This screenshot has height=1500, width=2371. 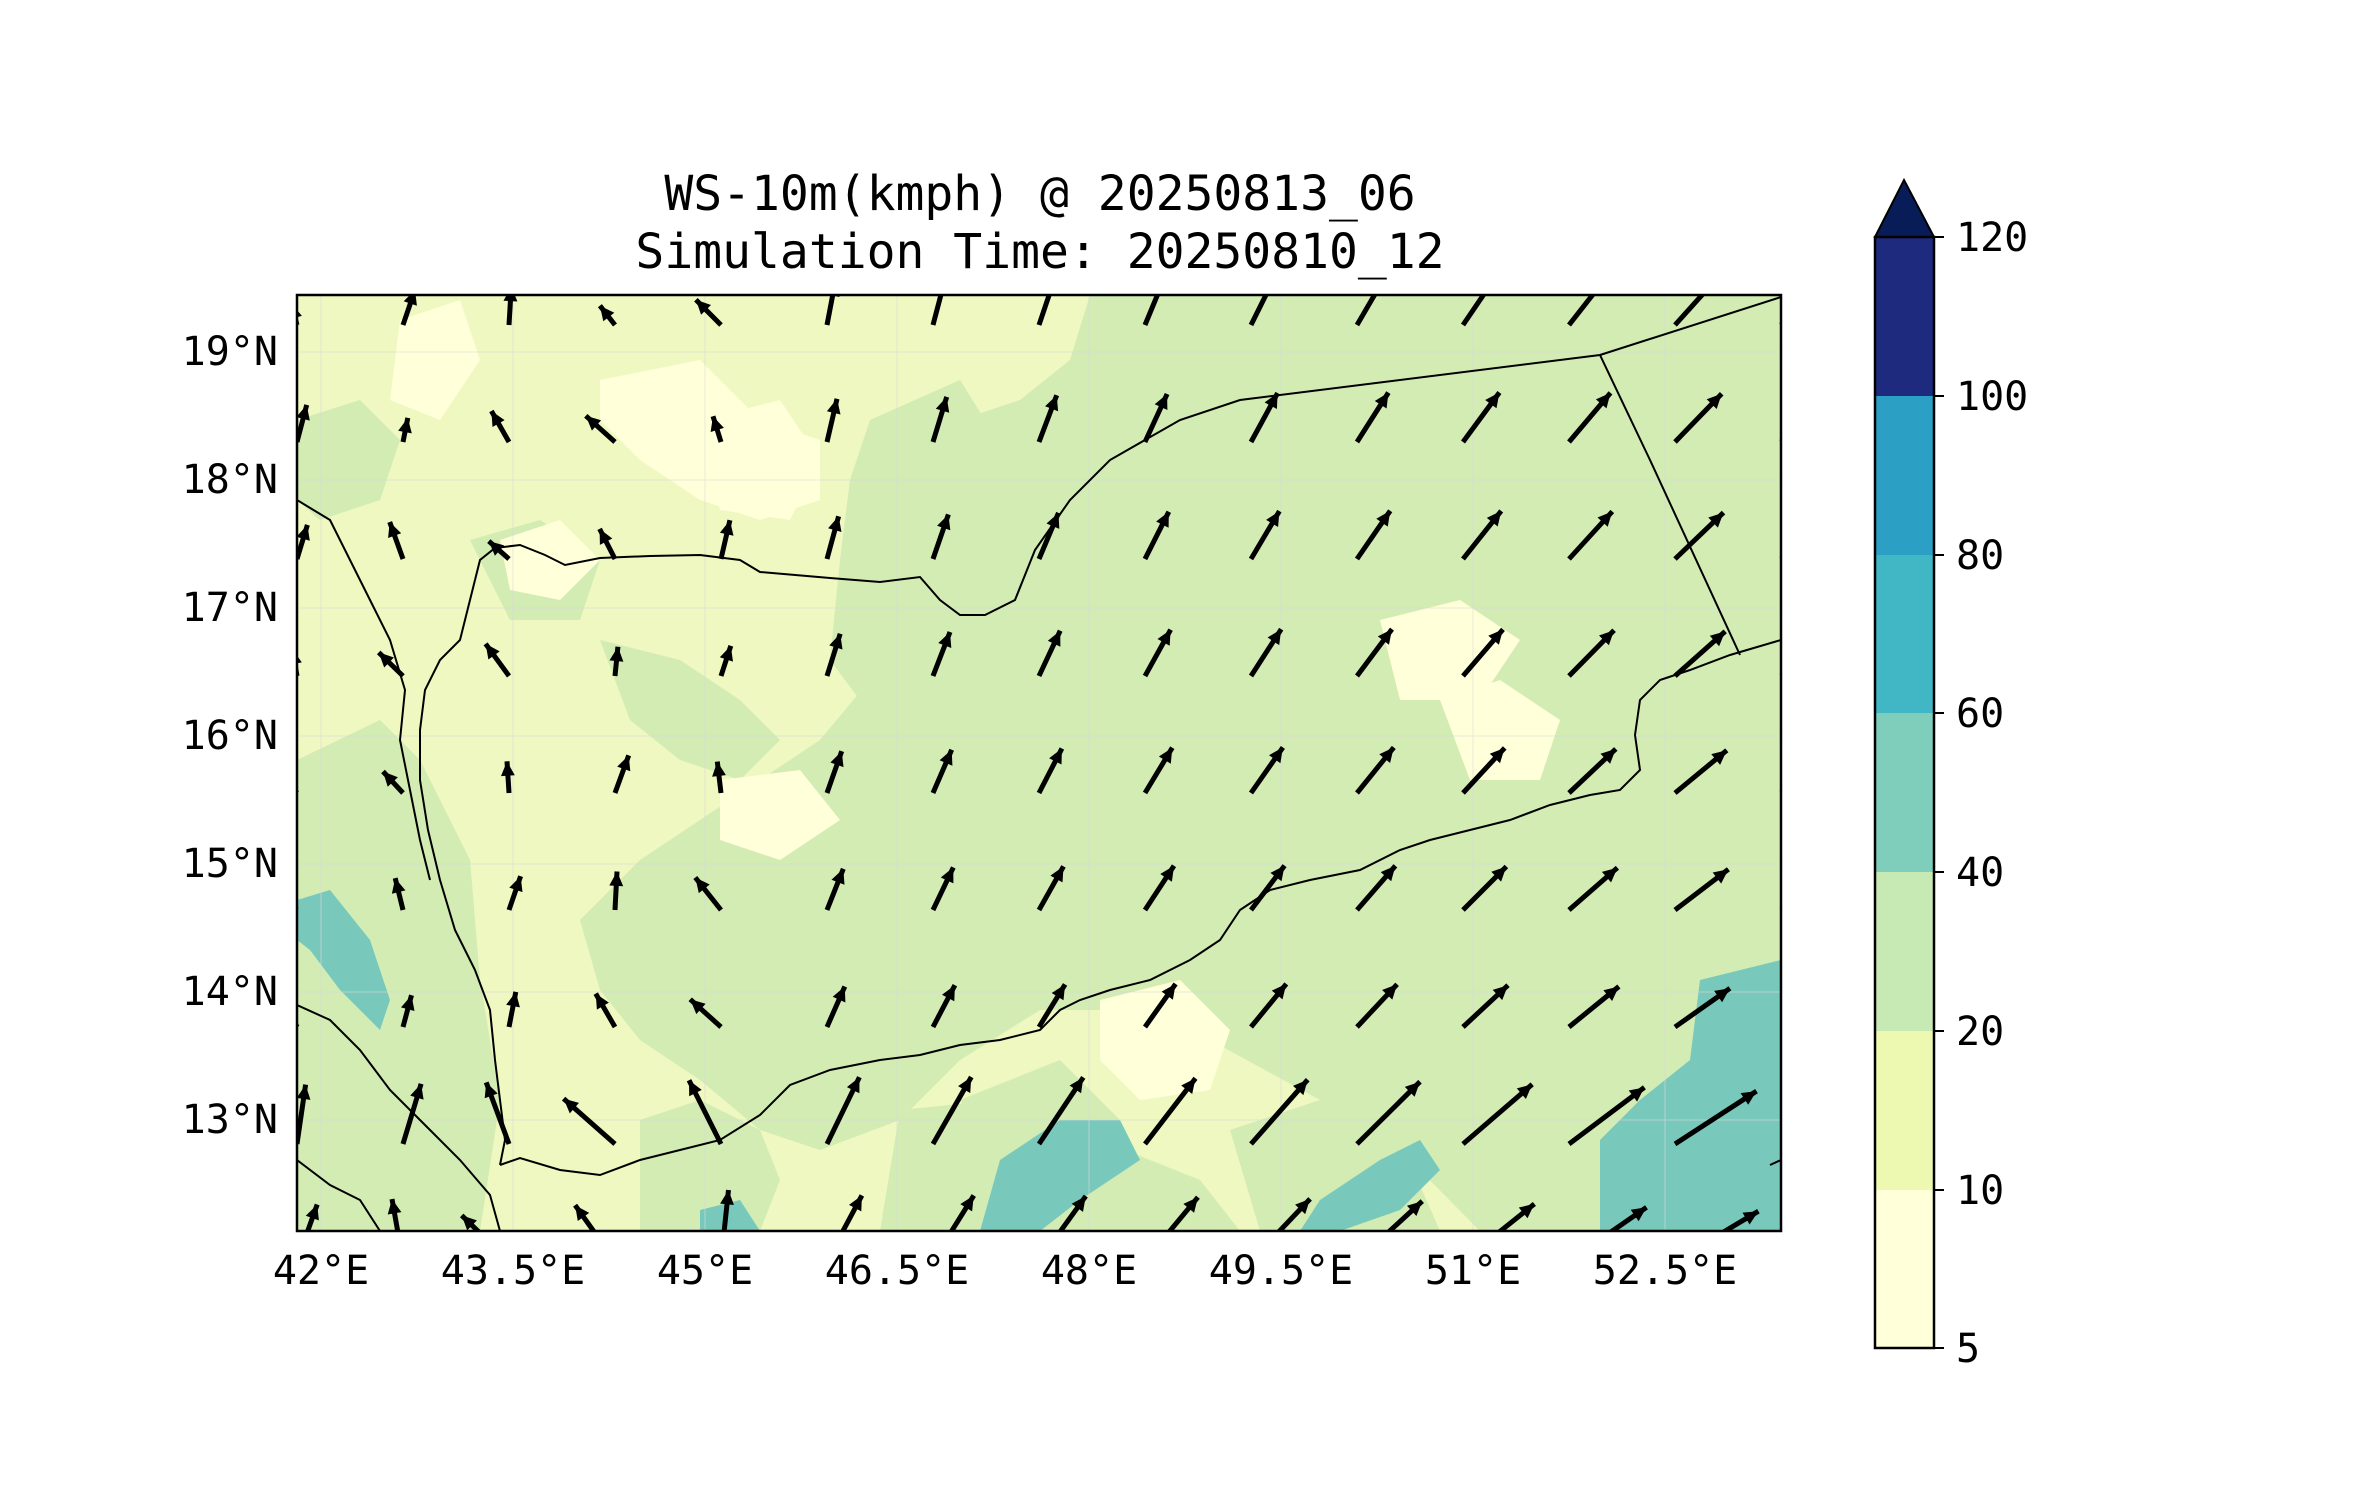 I want to click on y-tick-label: 19°N, so click(x=230, y=352).